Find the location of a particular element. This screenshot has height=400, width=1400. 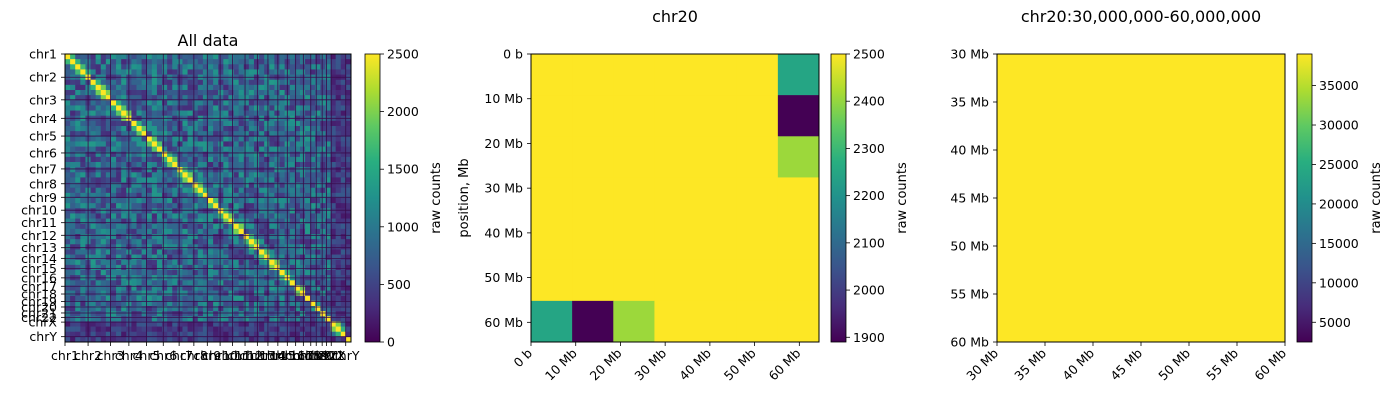

panel2-cell is located at coordinates (593, 157).